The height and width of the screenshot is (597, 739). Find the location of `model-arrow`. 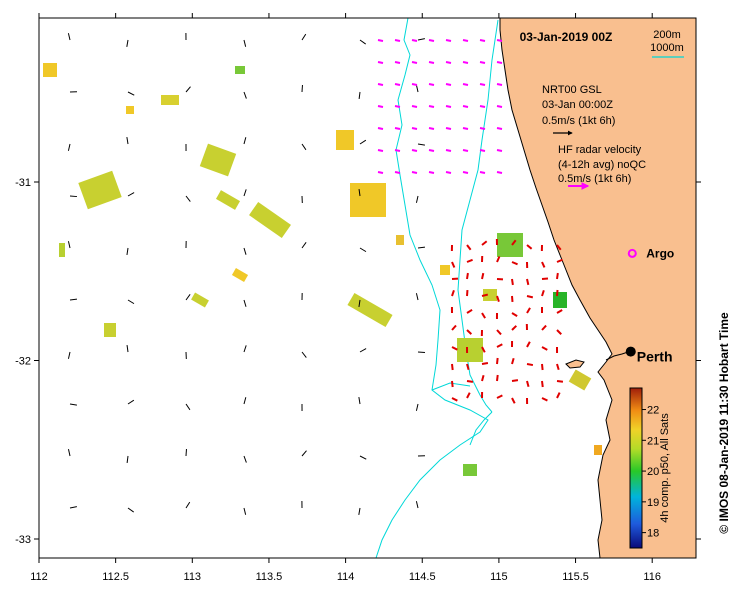

model-arrow is located at coordinates (73, 196).